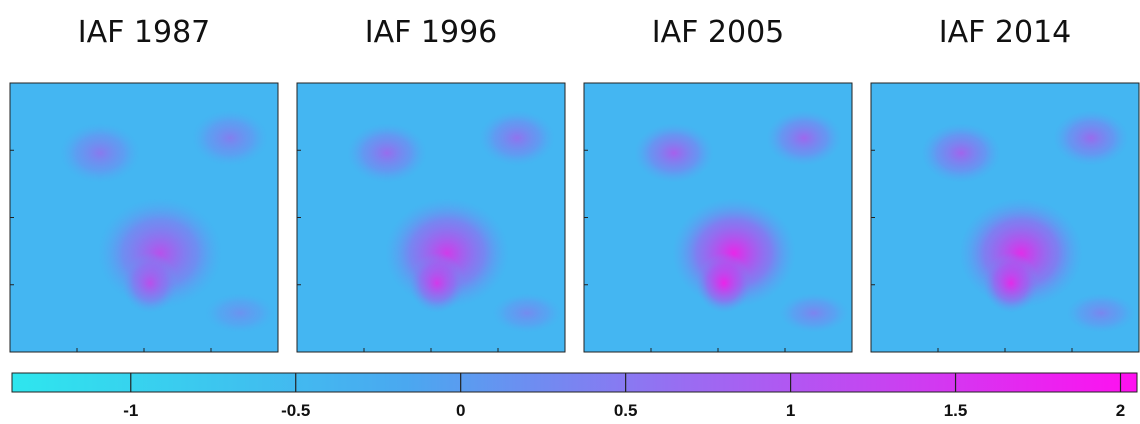 The image size is (1140, 424). I want to click on panel-title: IAF 1996, so click(431, 32).